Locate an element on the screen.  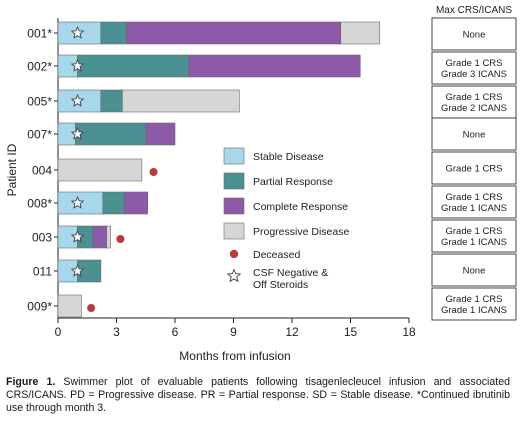
tox-cell-005* is located at coordinates (474, 102).